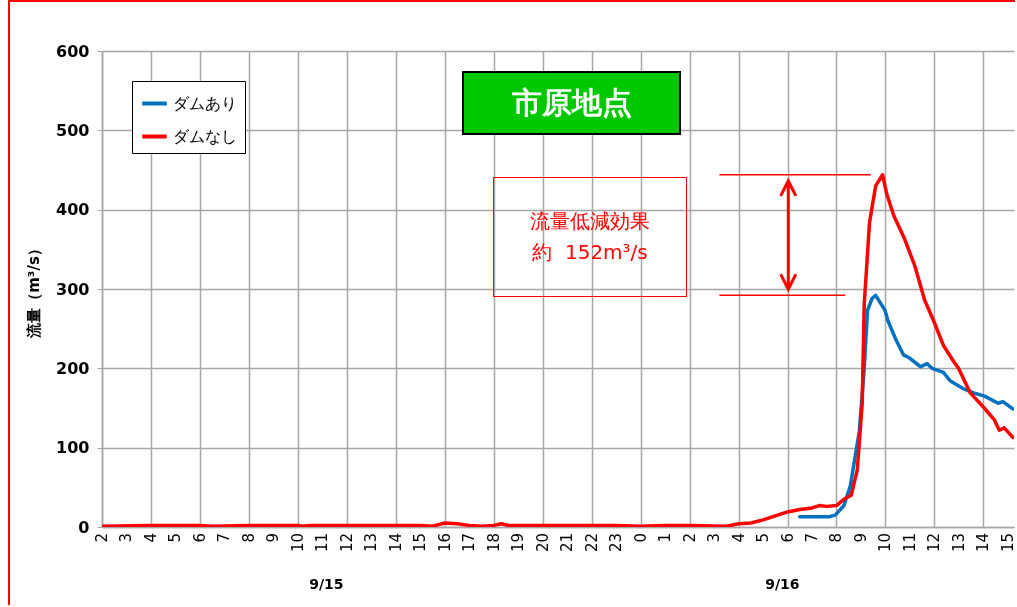 The height and width of the screenshot is (607, 1017). I want to click on y-tick-label: 200, so click(73, 368).